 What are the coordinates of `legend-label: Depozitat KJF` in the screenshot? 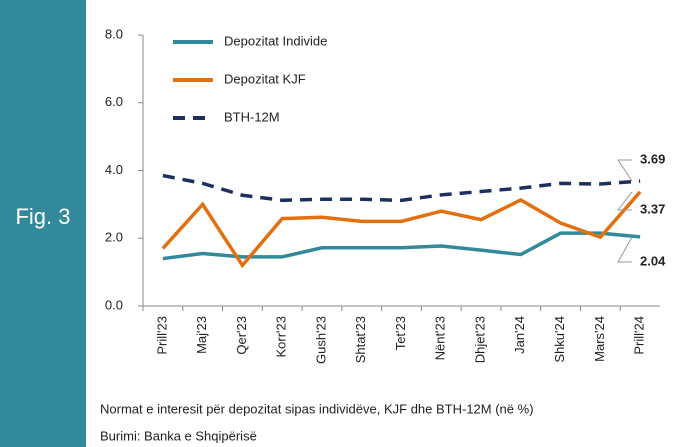 It's located at (265, 78).